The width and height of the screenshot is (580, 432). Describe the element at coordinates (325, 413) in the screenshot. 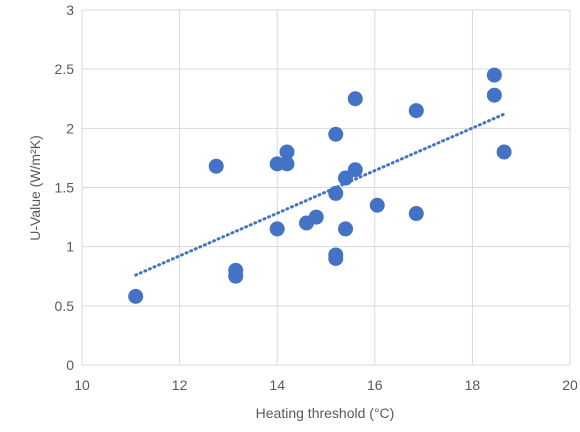

I see `x-axis-title: Heating threshold (°C)` at that location.